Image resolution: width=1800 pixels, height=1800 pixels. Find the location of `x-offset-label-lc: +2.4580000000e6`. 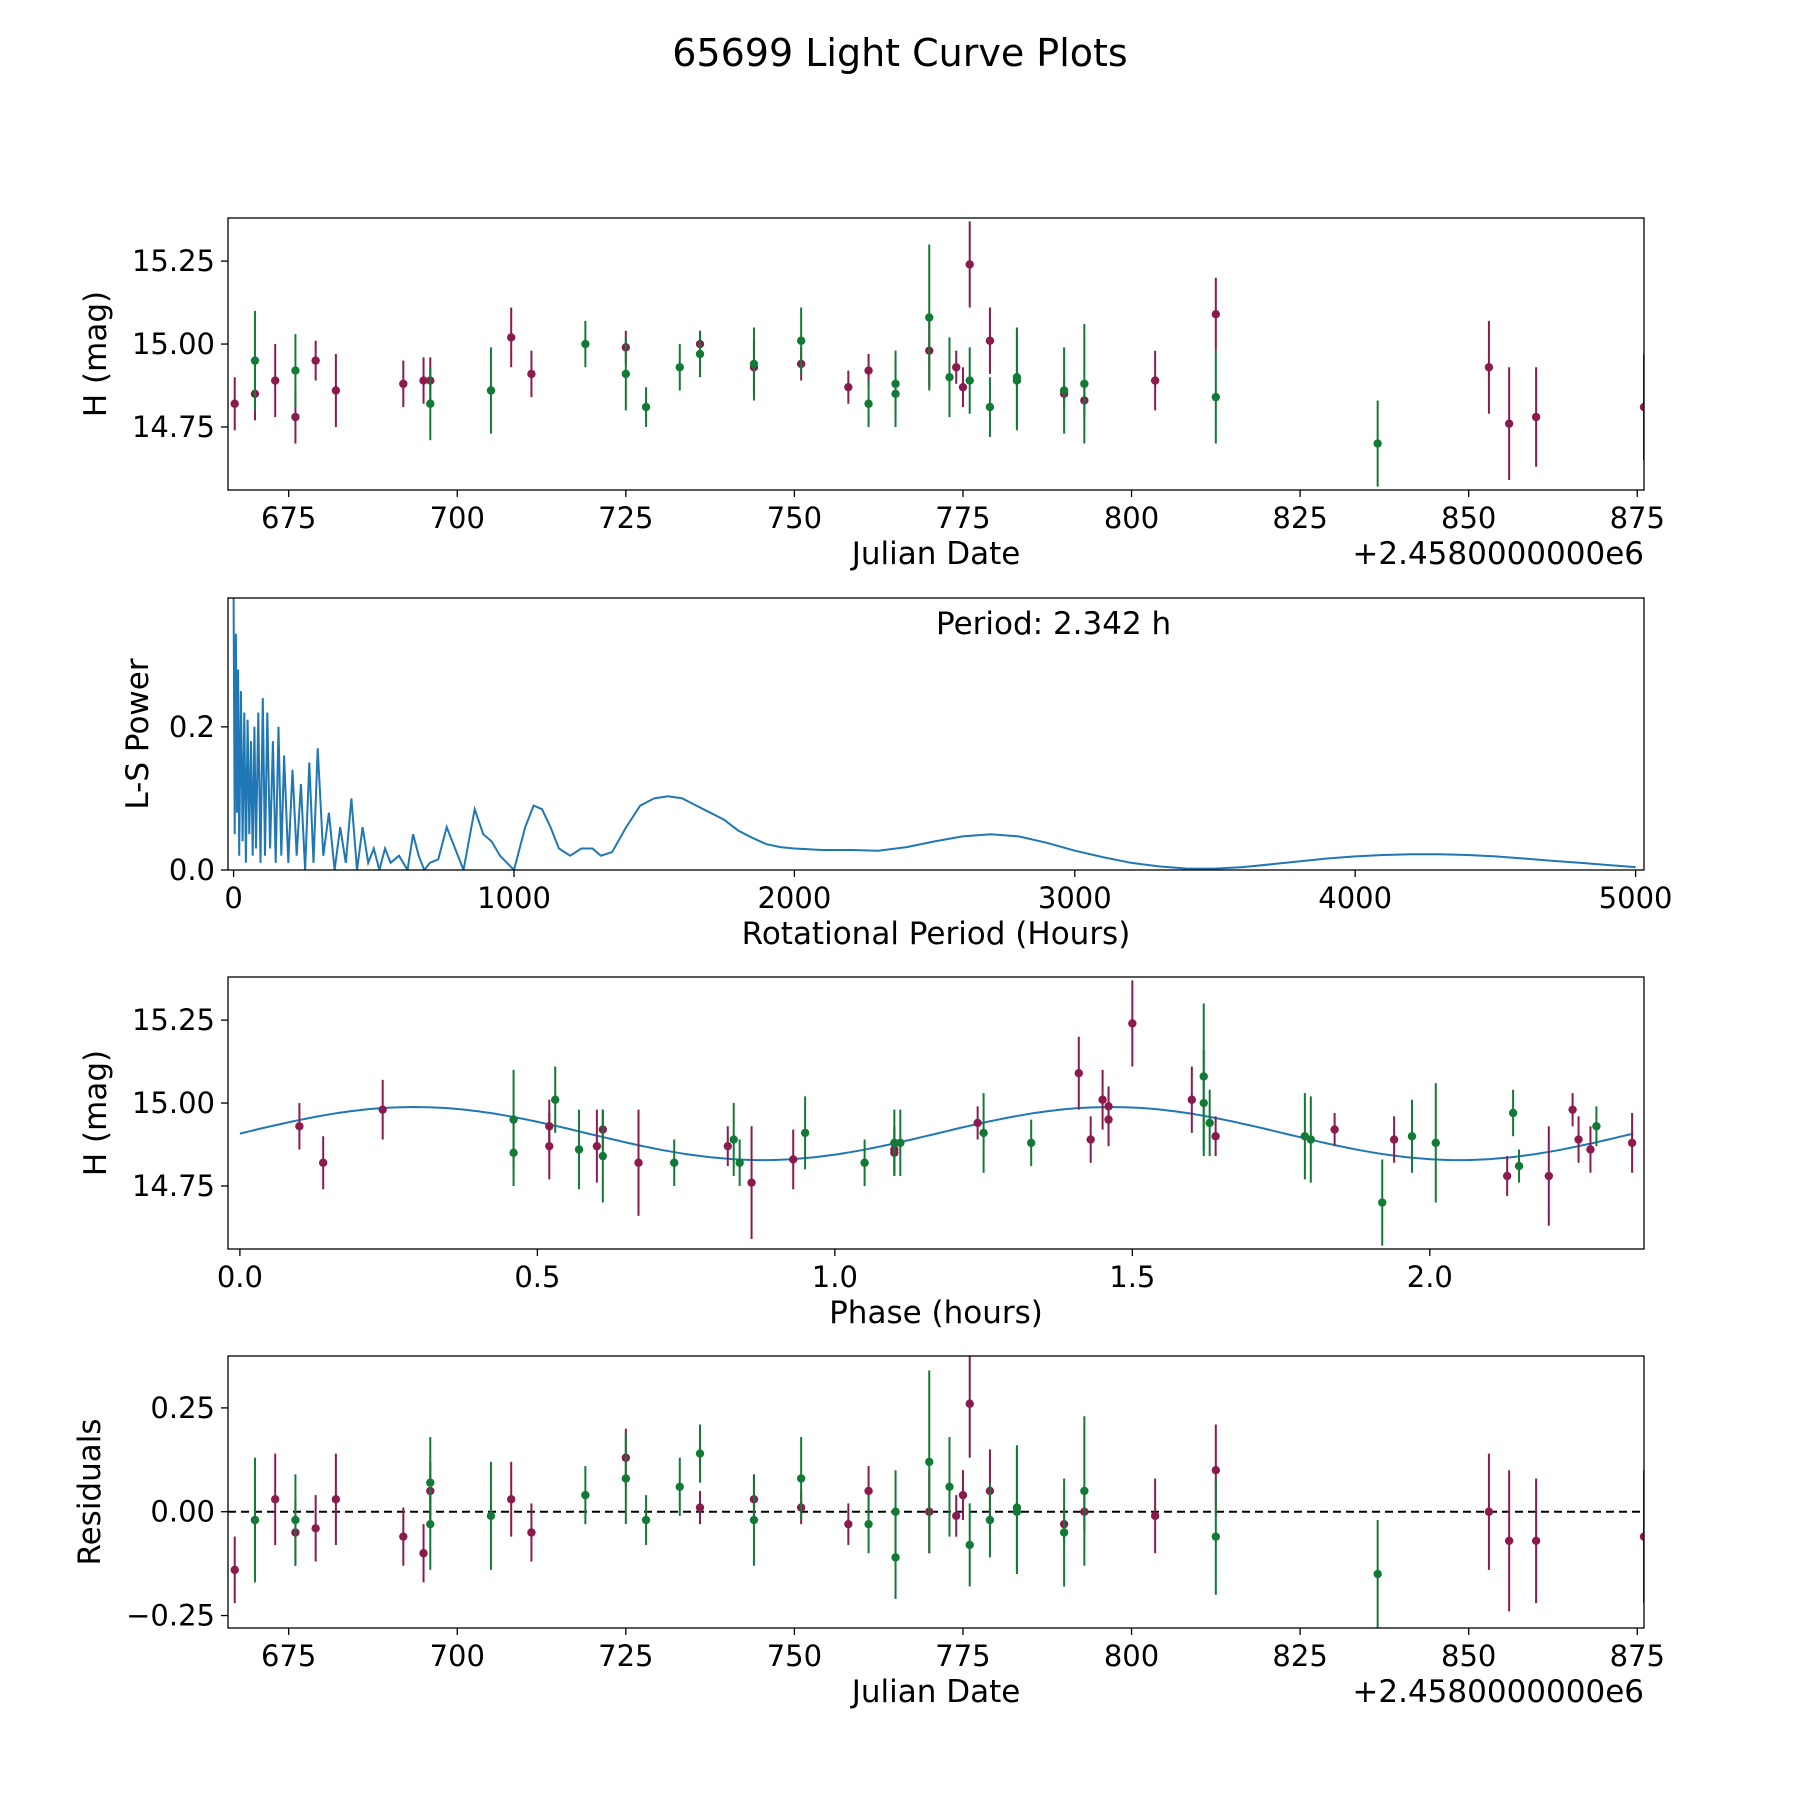

x-offset-label-lc: +2.4580000000e6 is located at coordinates (1498, 554).